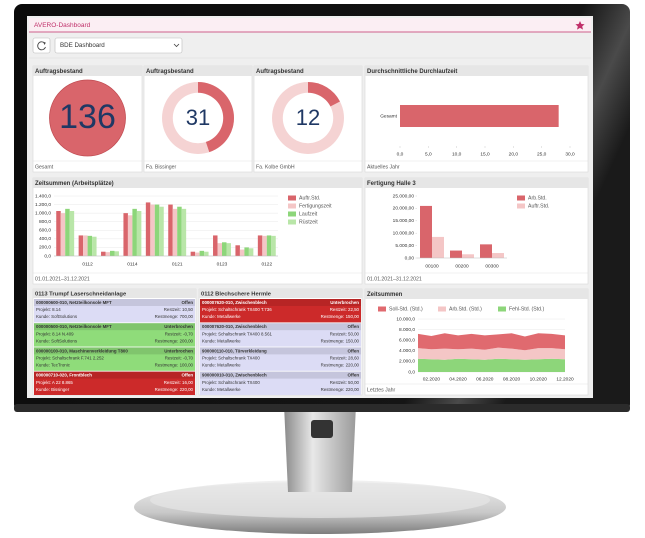 The width and height of the screenshot is (645, 538). What do you see at coordinates (485, 379) in the screenshot?
I see `x-tick-label: 06.2020` at bounding box center [485, 379].